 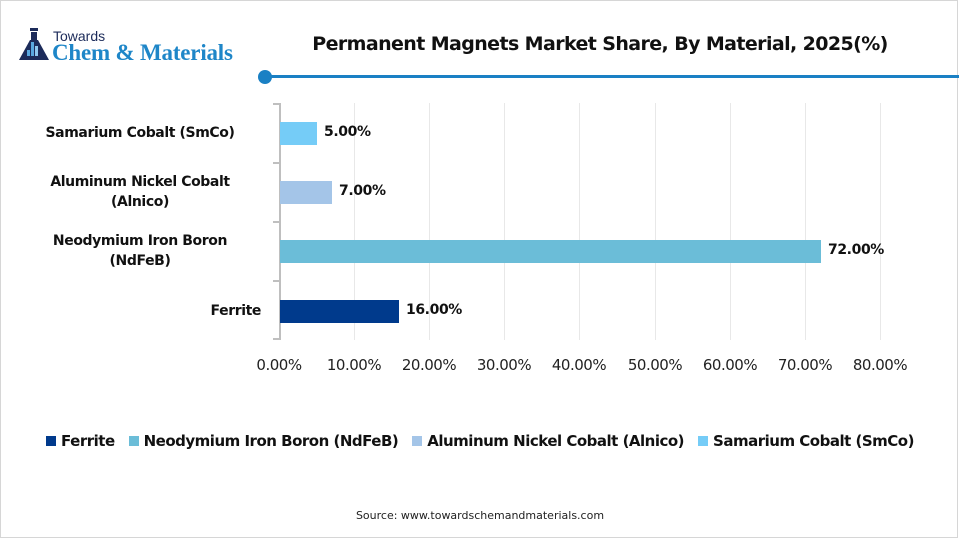 I want to click on category-label-alnico: Aluminum Nickel Cobalt (Alnico), so click(x=140, y=192).